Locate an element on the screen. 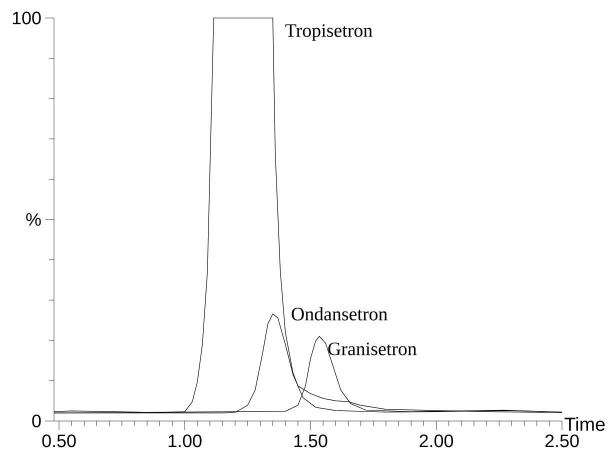 The width and height of the screenshot is (615, 455). x-tick-label: 1.00 is located at coordinates (185, 441).